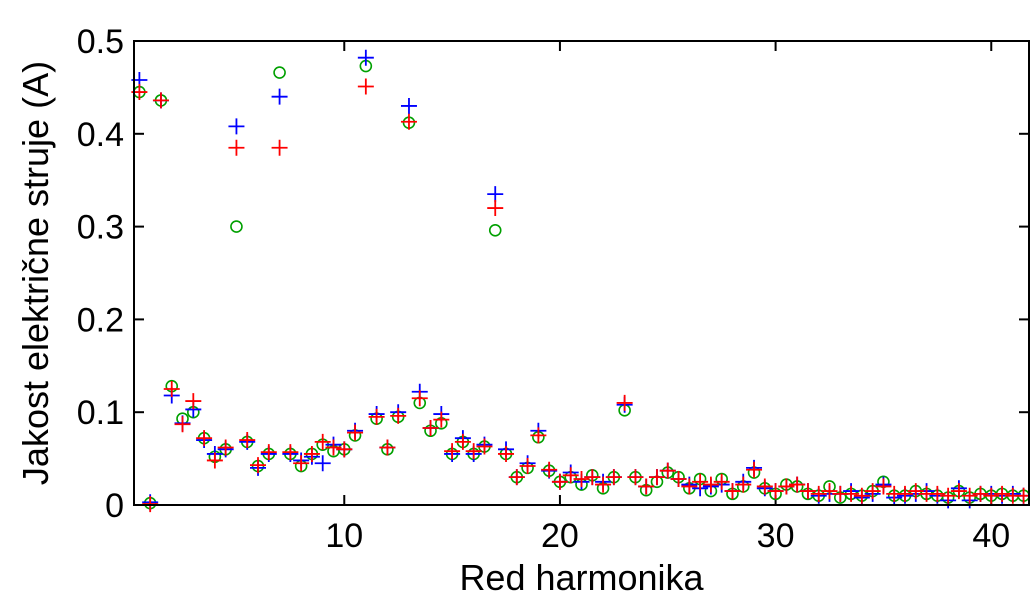  I want to click on x-tick-label: 10, so click(344, 536).